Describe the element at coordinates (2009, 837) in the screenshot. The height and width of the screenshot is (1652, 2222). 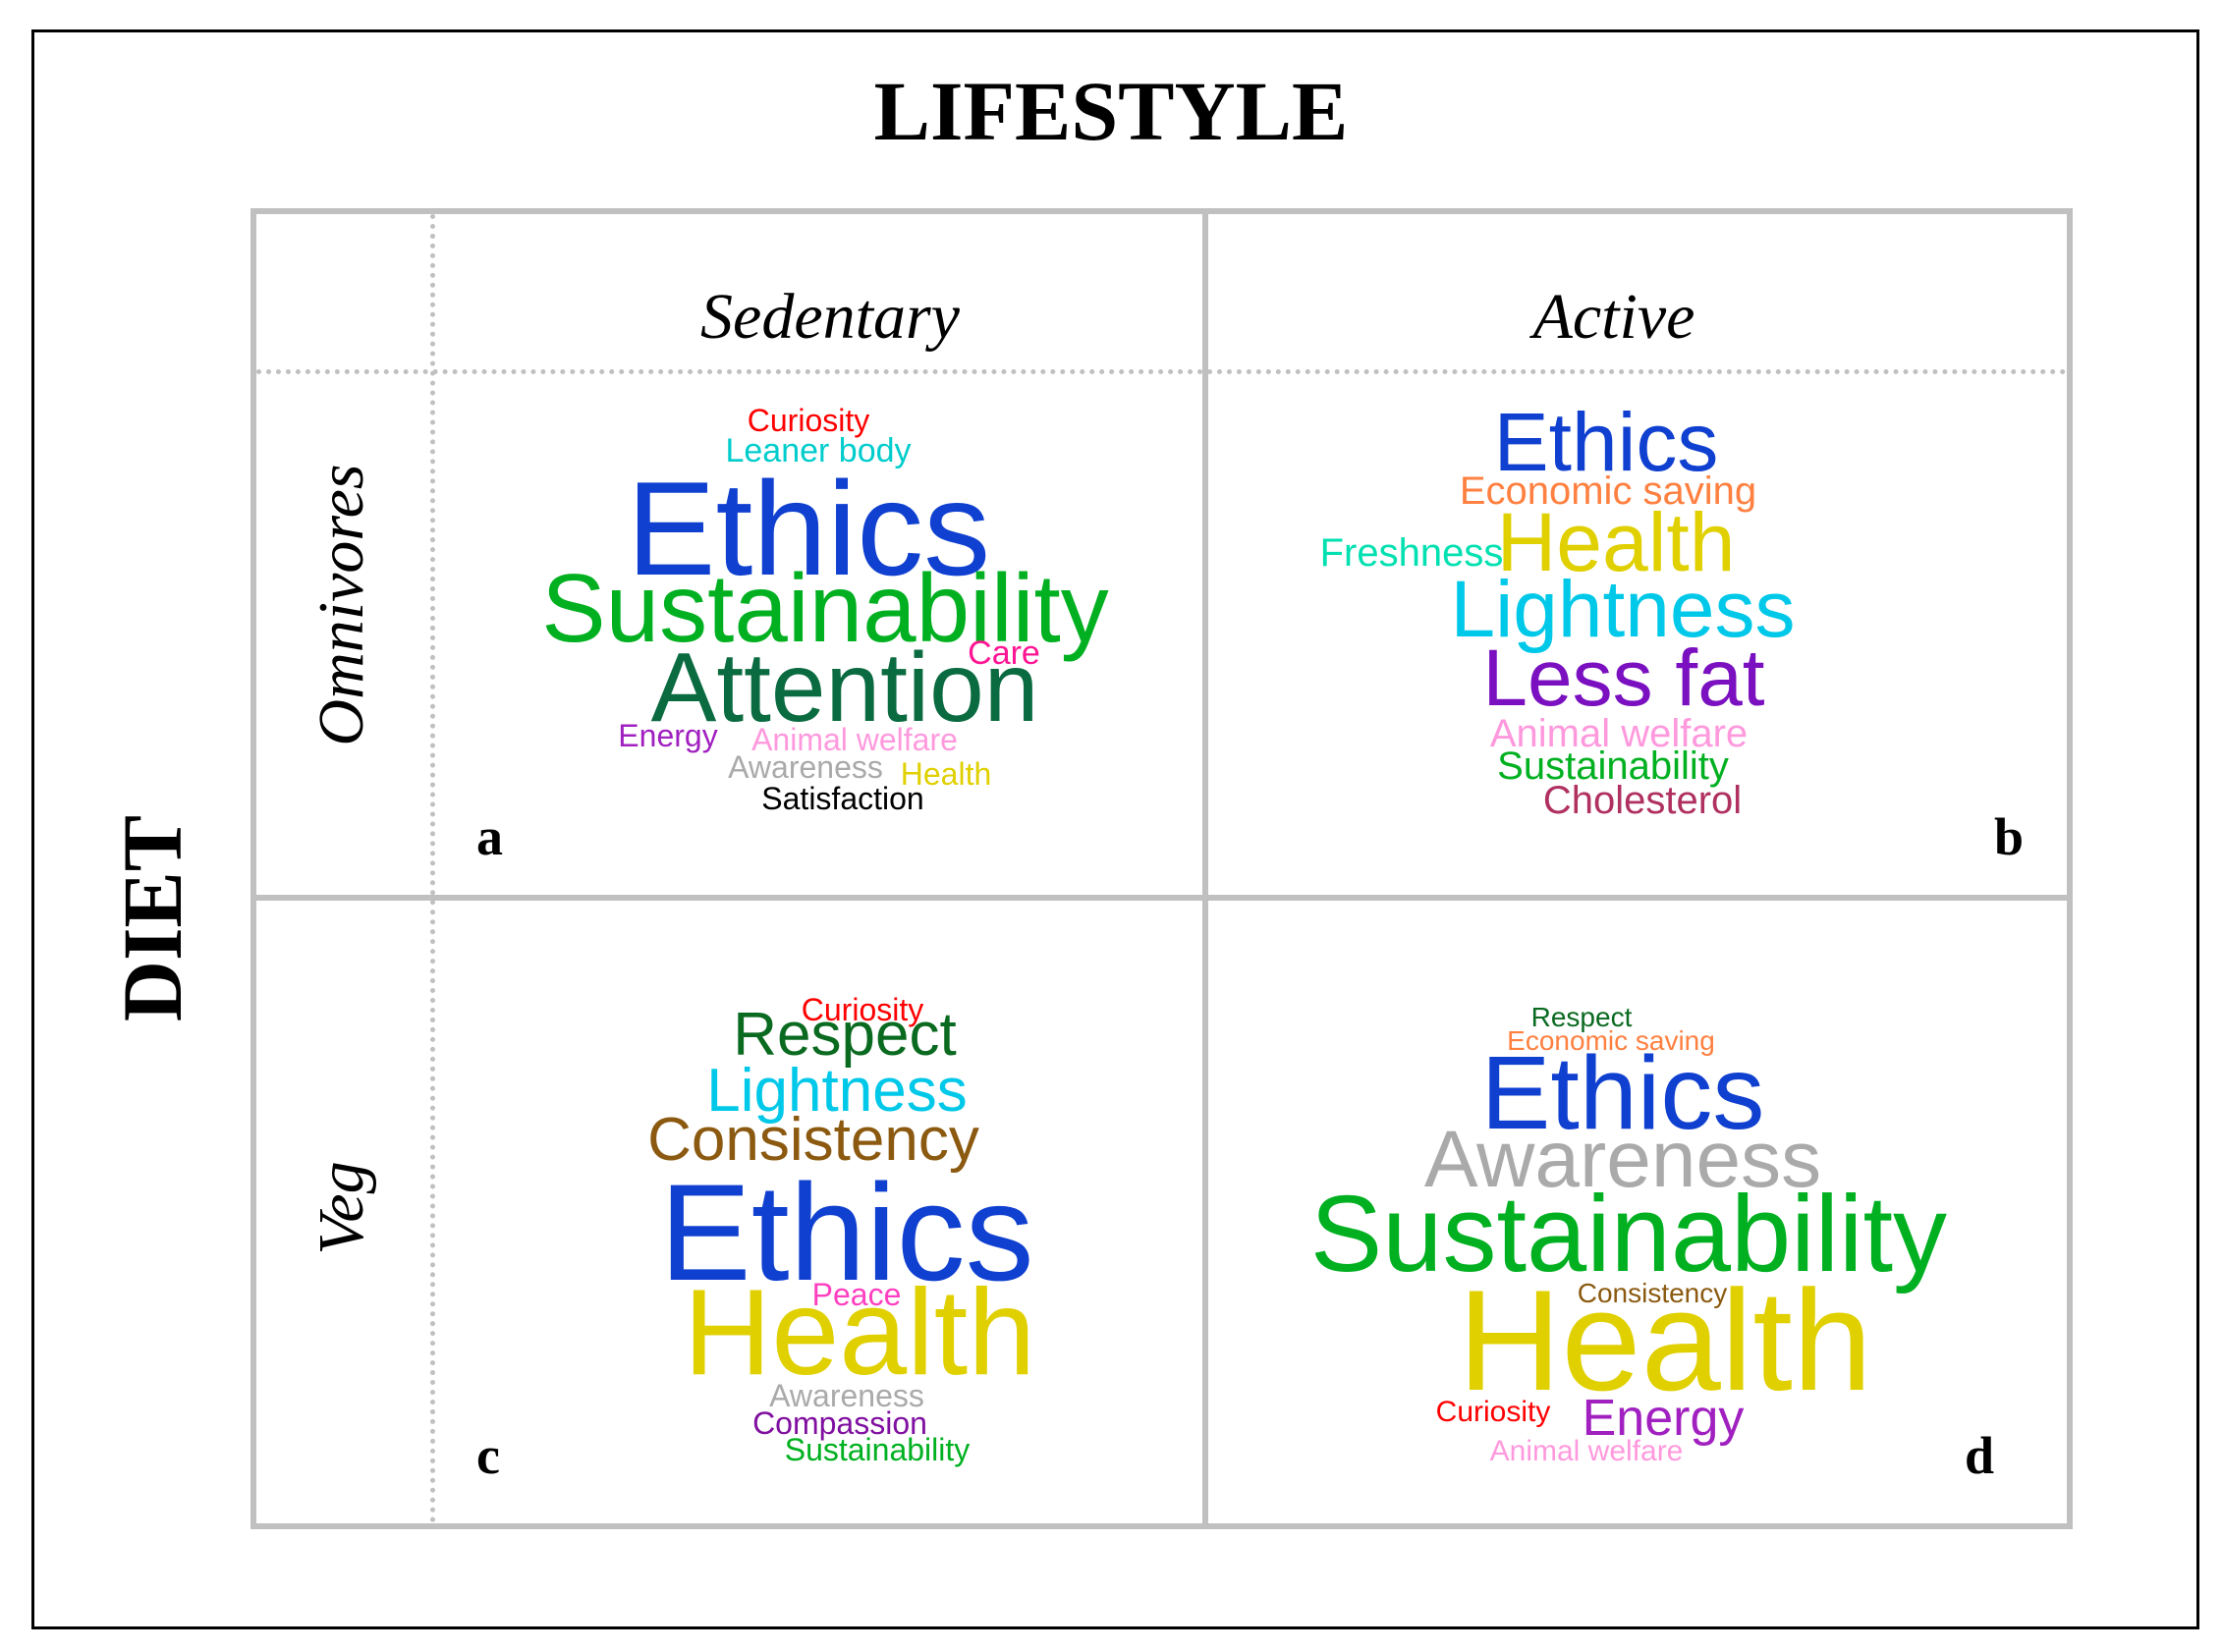
I see `panel-label-b: b` at that location.